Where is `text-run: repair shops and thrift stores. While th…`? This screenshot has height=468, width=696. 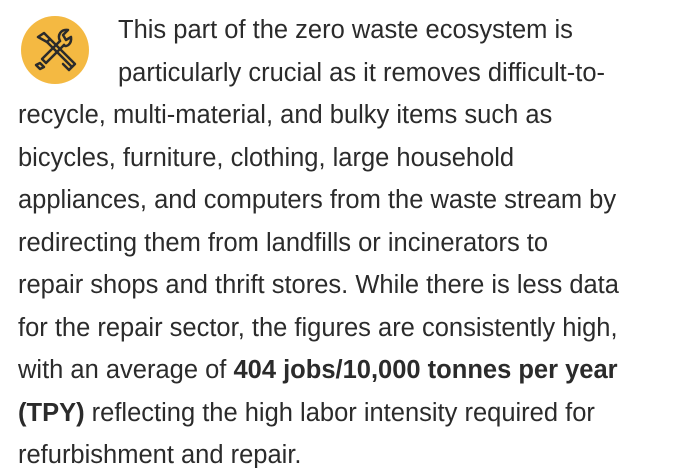
text-run: repair shops and thrift stores. While th… is located at coordinates (318, 285).